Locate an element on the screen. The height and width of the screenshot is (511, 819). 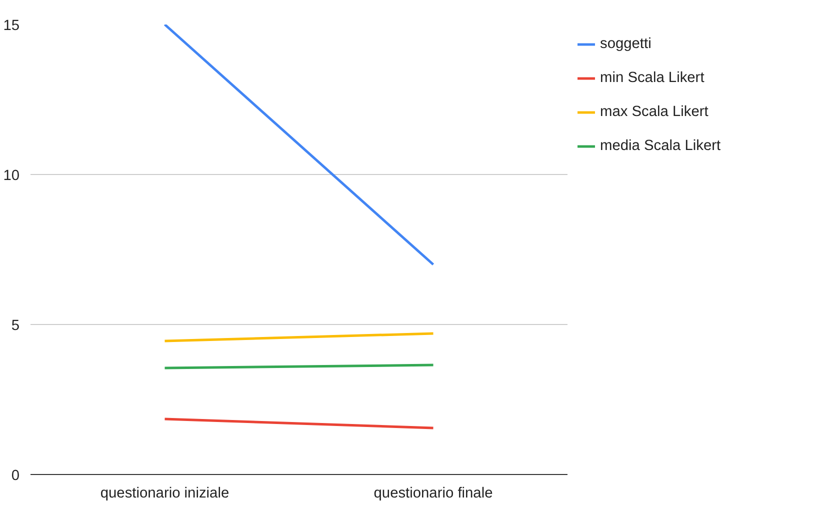
x-tick-label: questionario iniziale is located at coordinates (165, 494).